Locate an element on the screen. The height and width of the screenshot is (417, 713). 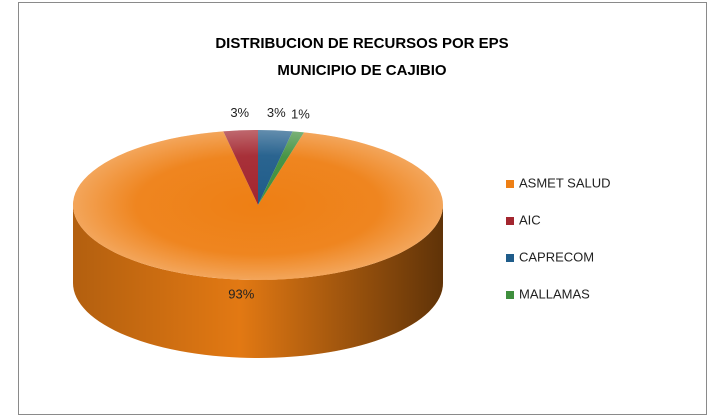
data-label: 1% is located at coordinates (300, 114).